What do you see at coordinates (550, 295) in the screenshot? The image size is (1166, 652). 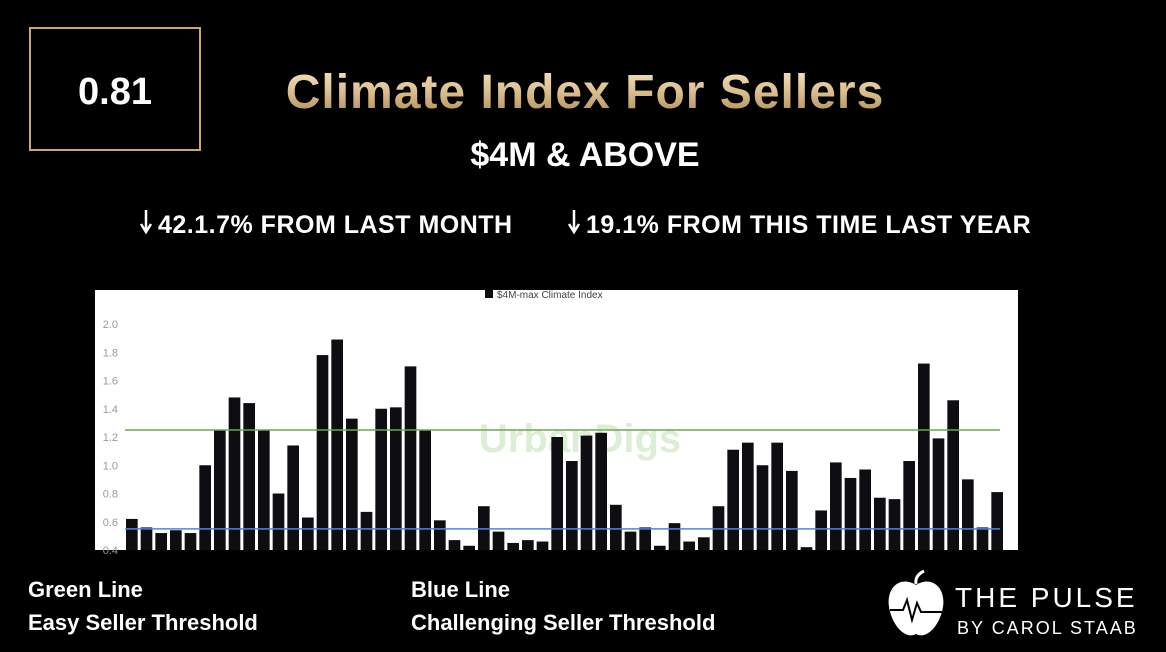 I see `legend-label: $4M-max Climate Index` at bounding box center [550, 295].